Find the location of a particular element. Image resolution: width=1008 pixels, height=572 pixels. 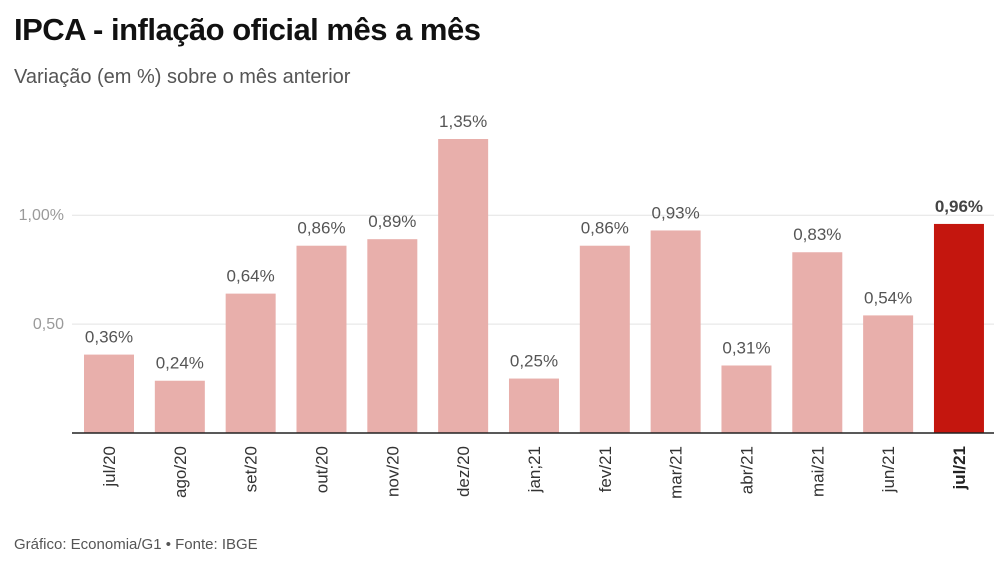

value-label: 0,83% is located at coordinates (817, 234).